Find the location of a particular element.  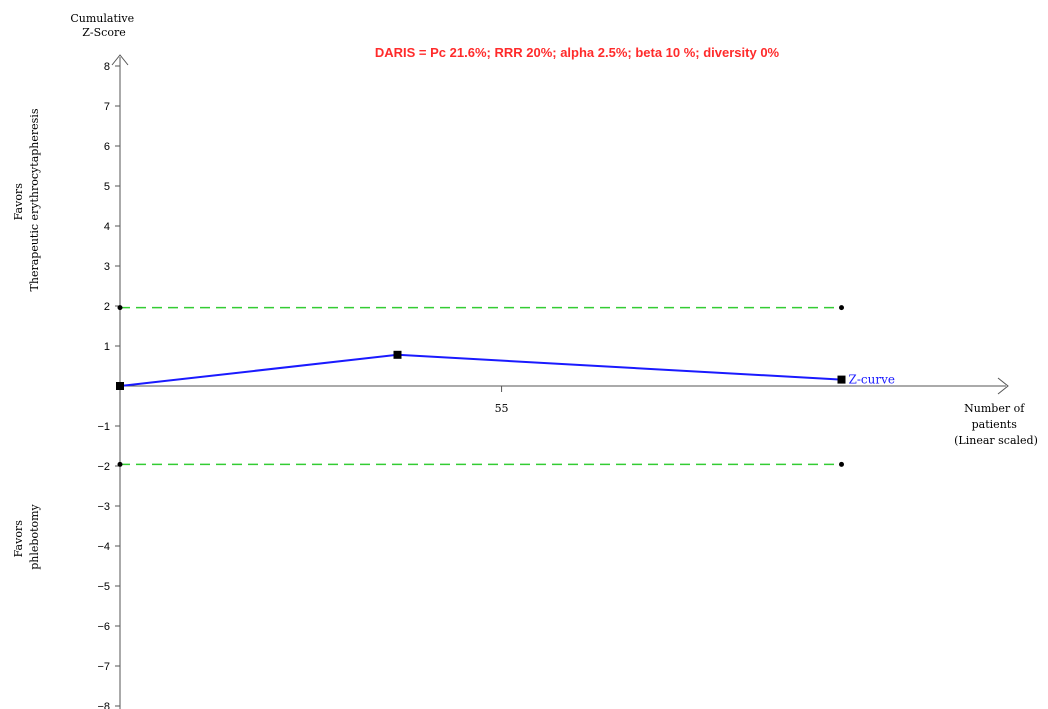

y-tick-label: 3 is located at coordinates (107, 267).